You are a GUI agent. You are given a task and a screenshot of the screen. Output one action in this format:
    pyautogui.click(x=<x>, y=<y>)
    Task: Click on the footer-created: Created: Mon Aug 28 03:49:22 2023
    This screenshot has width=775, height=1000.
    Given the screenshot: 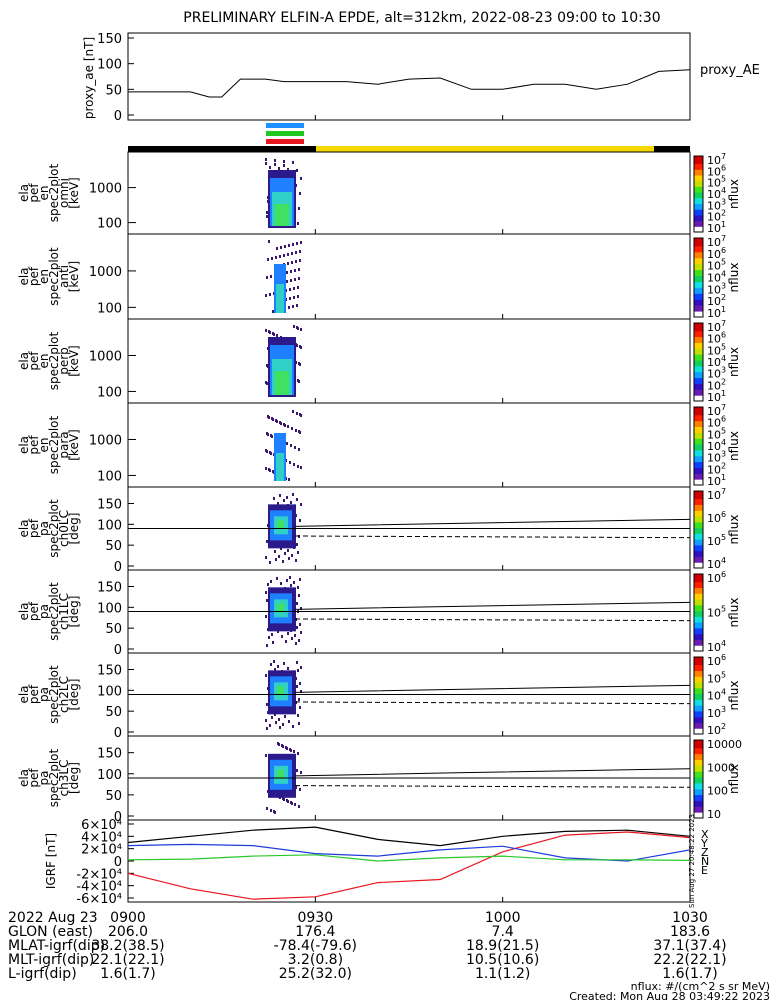 What is the action you would take?
    pyautogui.click(x=669, y=995)
    